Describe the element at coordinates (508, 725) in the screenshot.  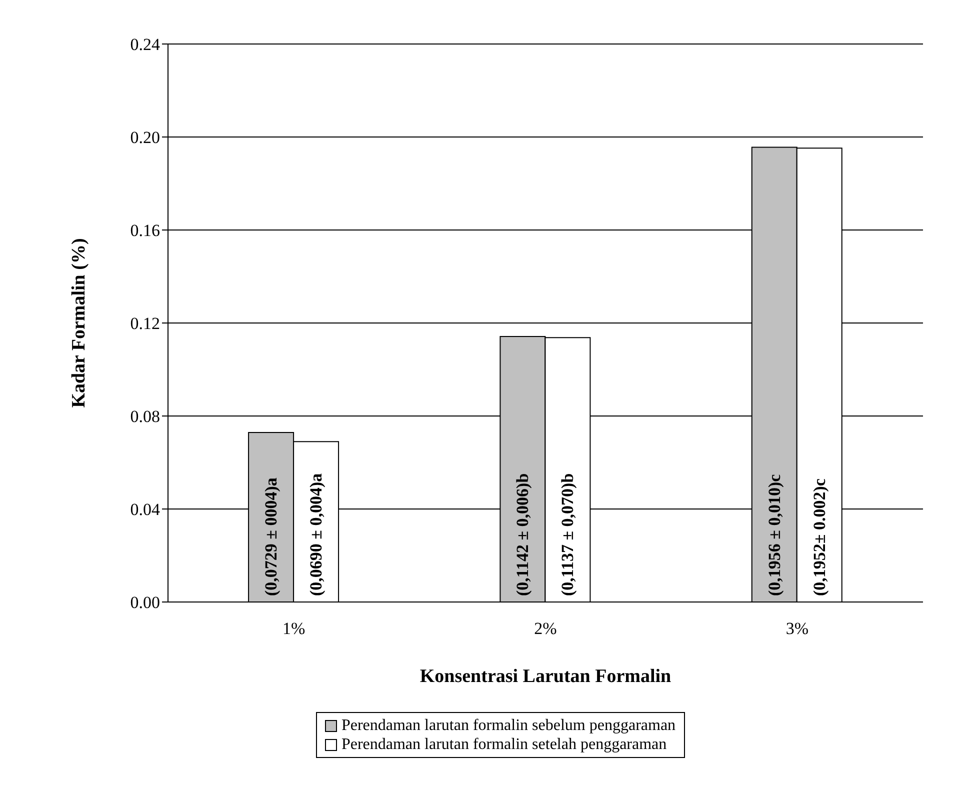
I see `legend-label: Perendaman larutan formalin sebelum penggaraman` at that location.